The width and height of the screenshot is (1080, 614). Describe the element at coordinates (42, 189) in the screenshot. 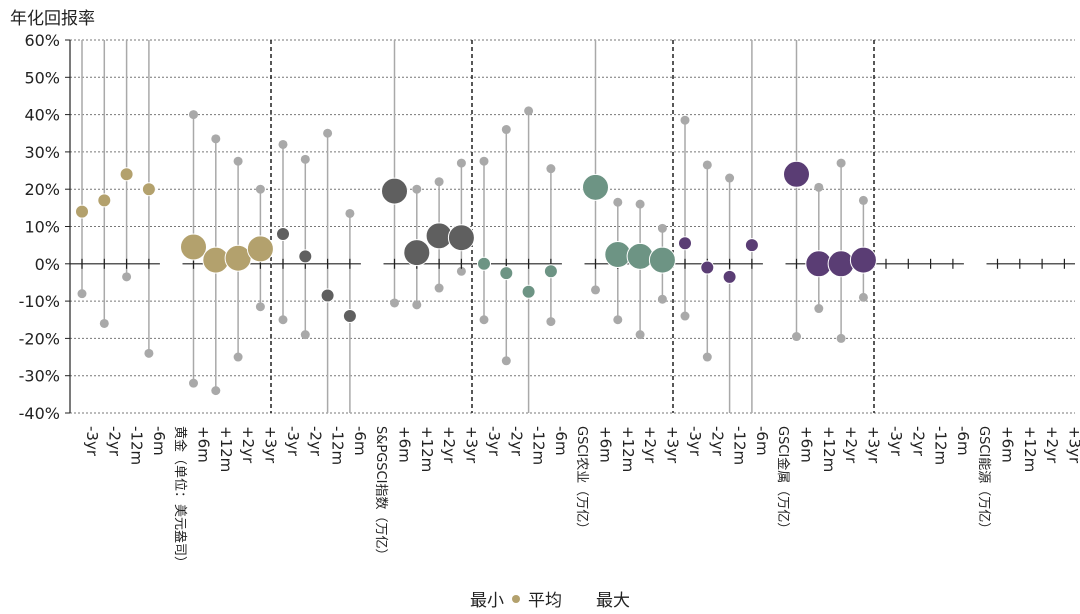

I see `y-tick-label: 20%` at that location.